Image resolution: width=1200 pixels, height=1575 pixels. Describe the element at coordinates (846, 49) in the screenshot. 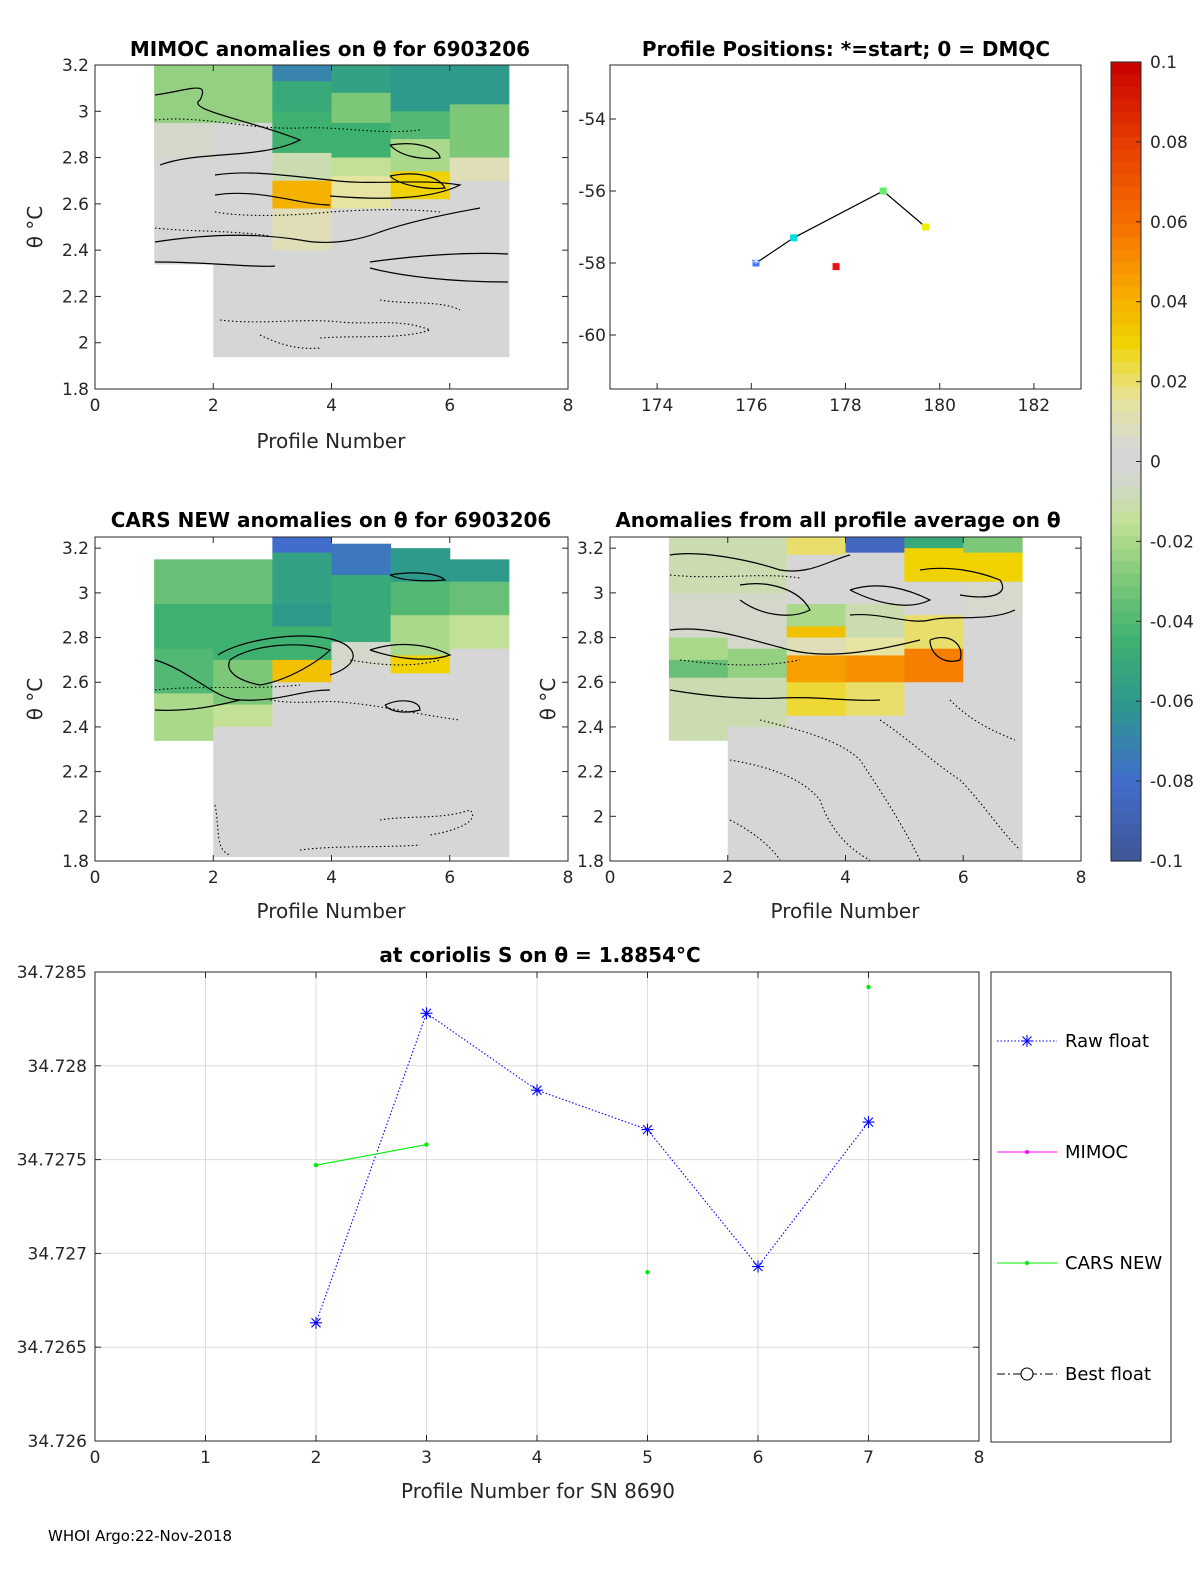

I see `positions-title: Profile Positions: *=start; 0 = DMQC` at that location.